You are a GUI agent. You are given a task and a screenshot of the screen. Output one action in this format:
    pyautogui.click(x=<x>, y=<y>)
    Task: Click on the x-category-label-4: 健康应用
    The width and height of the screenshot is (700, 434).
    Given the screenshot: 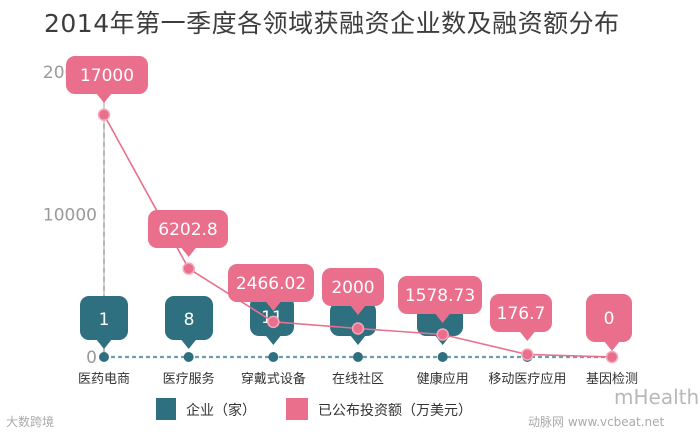 What is the action you would take?
    pyautogui.click(x=443, y=379)
    